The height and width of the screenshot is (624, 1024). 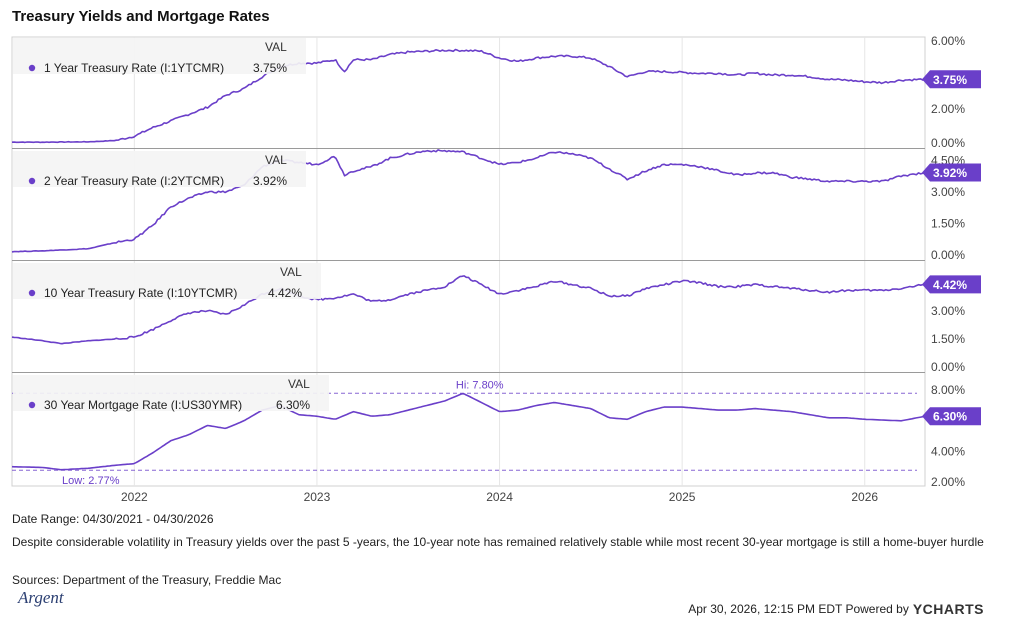 What do you see at coordinates (948, 451) in the screenshot?
I see `y-tick-label: 4.00%` at bounding box center [948, 451].